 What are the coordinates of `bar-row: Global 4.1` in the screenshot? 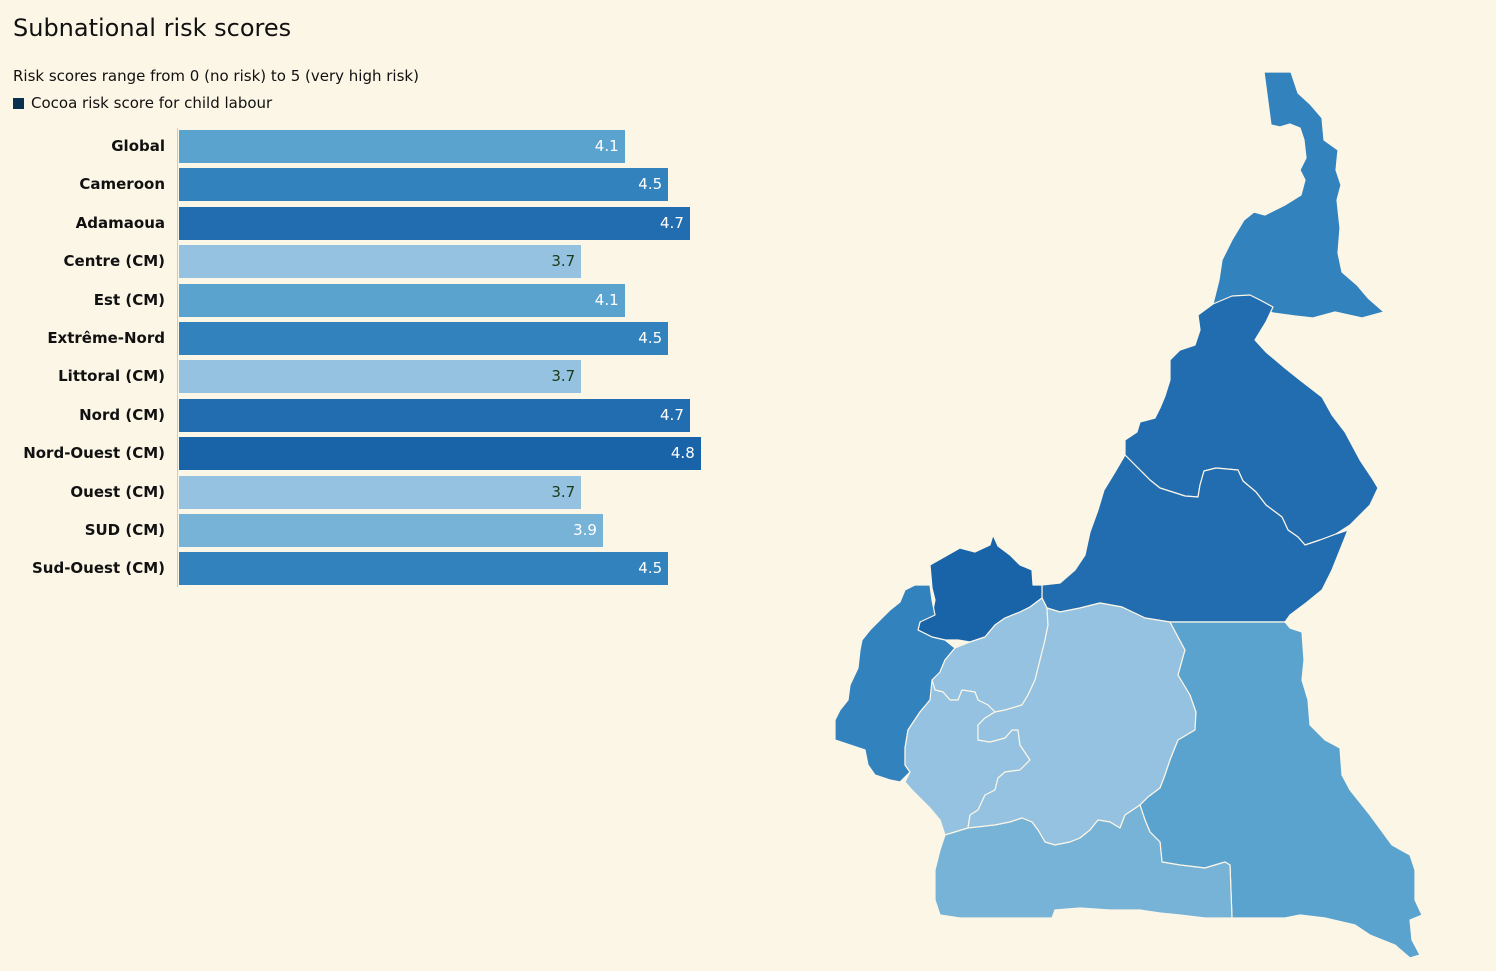 It's located at (370, 146).